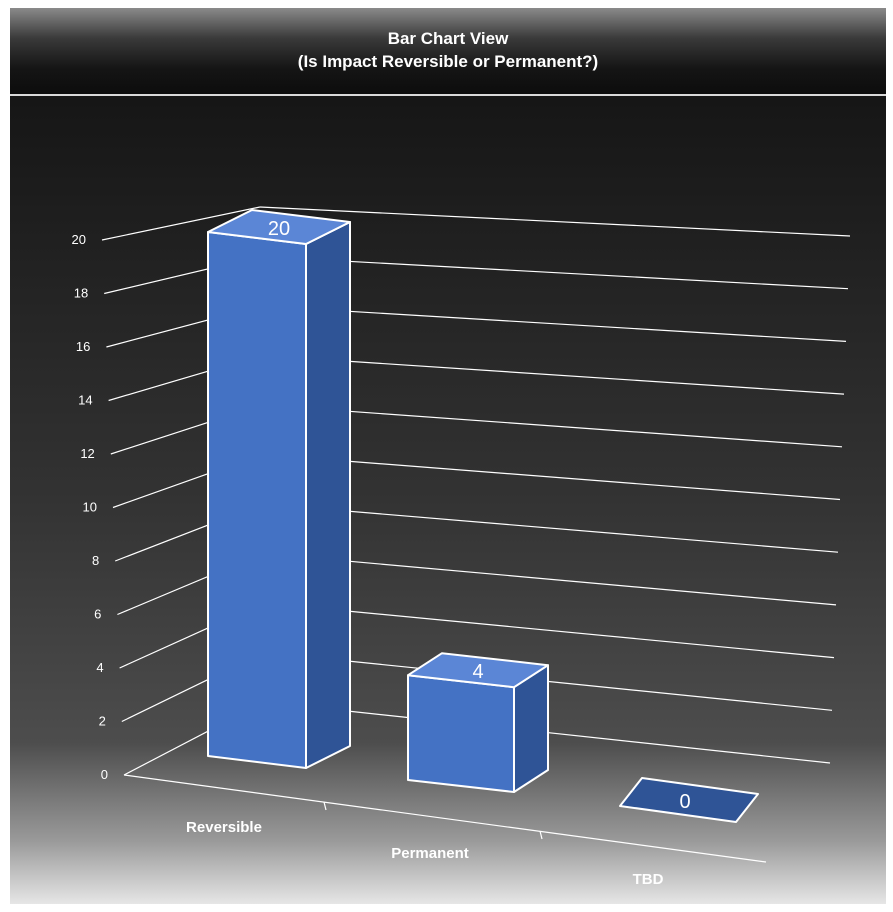 This screenshot has width=893, height=912. I want to click on y-tick-label: 2, so click(102, 721).